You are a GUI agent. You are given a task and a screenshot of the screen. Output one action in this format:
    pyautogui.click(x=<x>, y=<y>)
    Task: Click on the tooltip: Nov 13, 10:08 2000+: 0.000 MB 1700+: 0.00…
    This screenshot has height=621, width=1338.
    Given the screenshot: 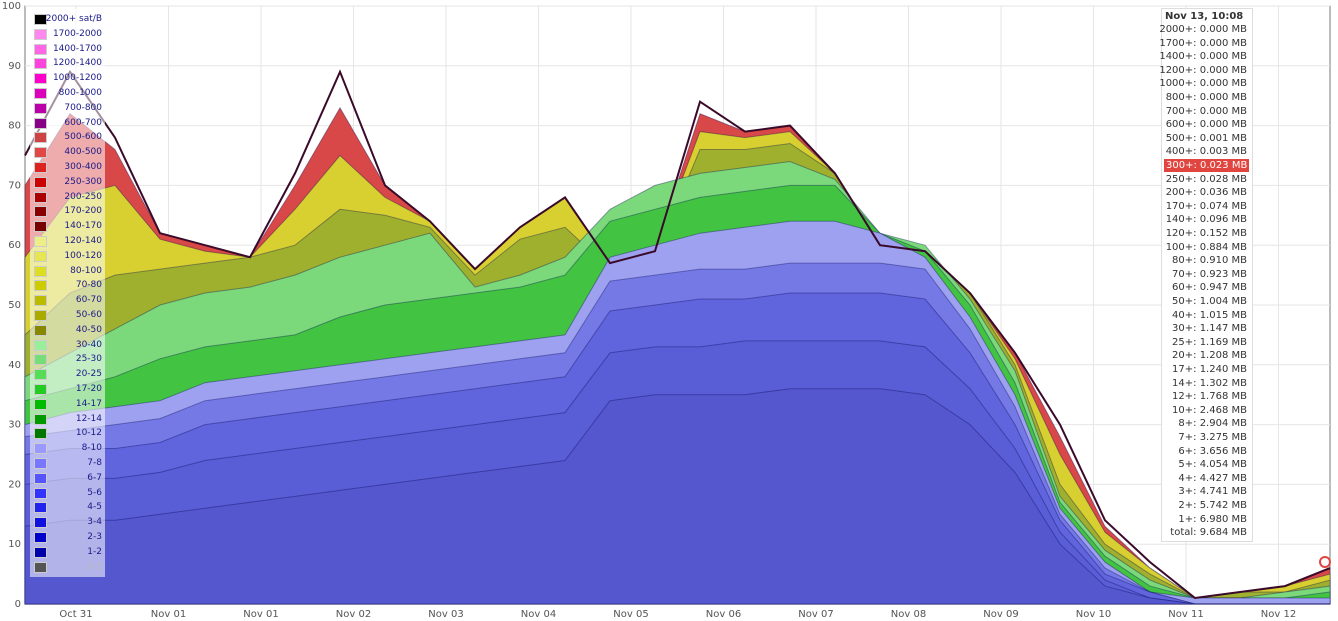 What is the action you would take?
    pyautogui.click(x=1206, y=275)
    